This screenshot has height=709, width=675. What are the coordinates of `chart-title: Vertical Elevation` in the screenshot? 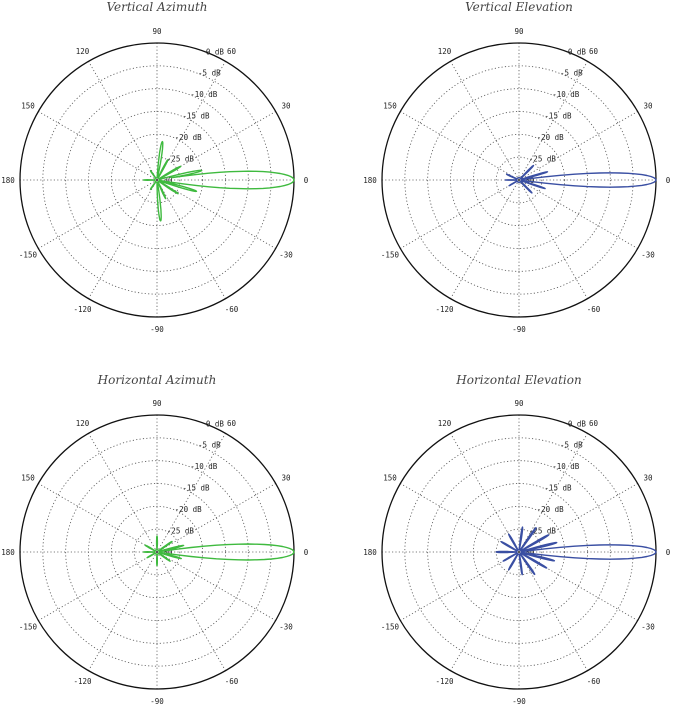 It's located at (519, 7).